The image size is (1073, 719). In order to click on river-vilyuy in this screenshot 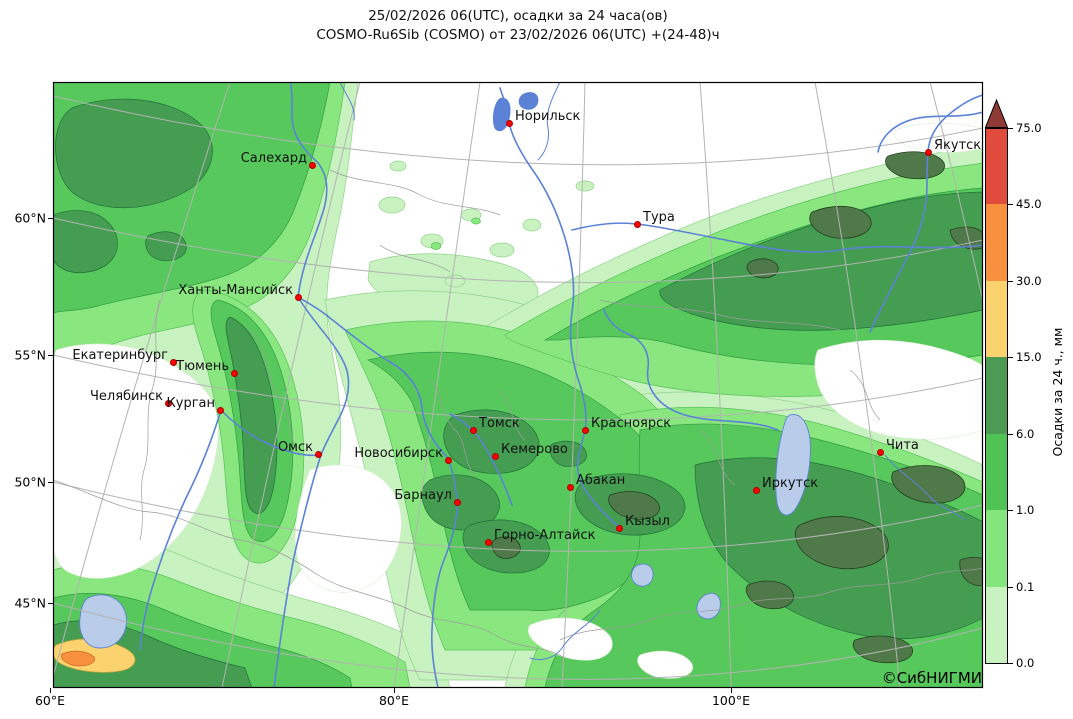, I will do `click(930, 132)`.